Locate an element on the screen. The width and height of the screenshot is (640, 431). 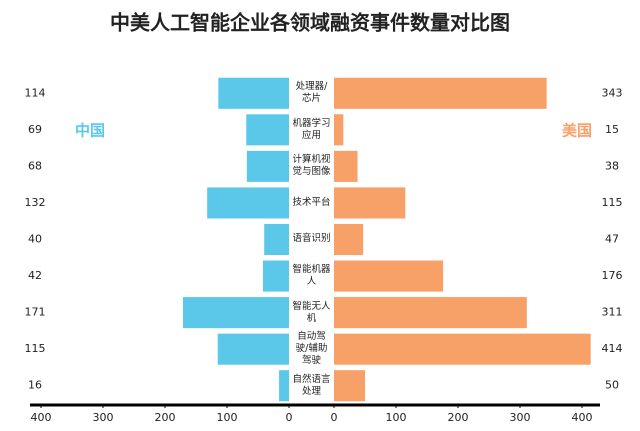
category-label: 处理器/芯片 is located at coordinates (311, 93).